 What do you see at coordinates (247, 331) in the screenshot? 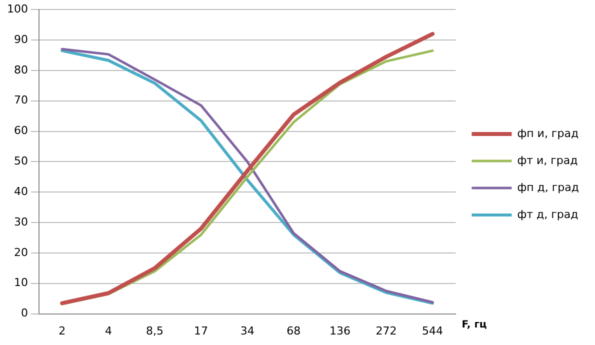
I see `x-tick-label: 34` at bounding box center [247, 331].